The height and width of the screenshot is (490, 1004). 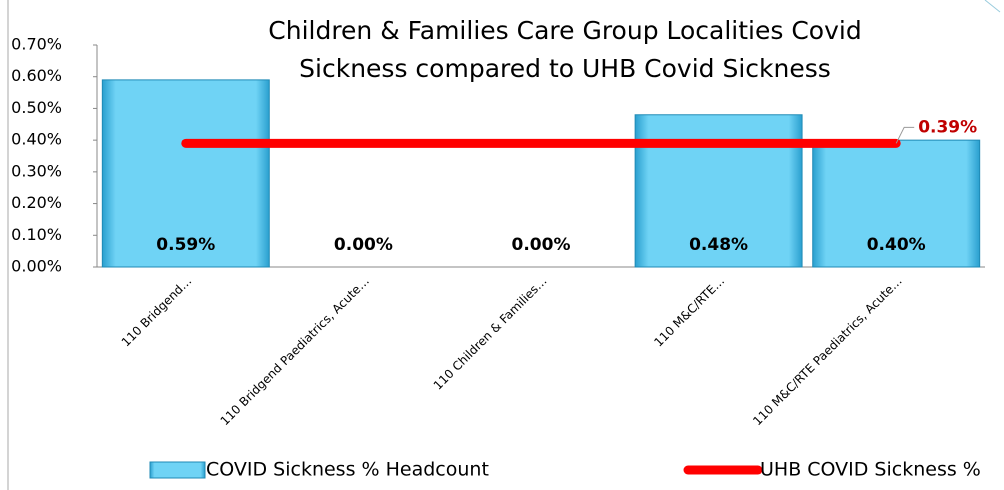 I want to click on legend-label: COVID Sickness % Headcount, so click(x=347, y=470).